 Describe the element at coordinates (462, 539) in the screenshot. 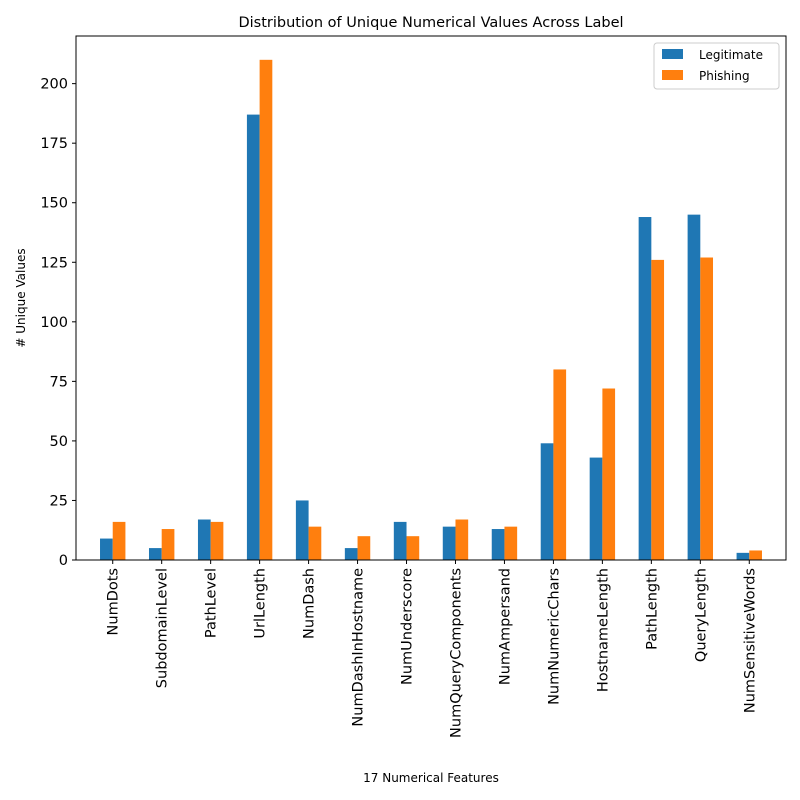

I see `bar-phishing-numquerycomponents` at that location.